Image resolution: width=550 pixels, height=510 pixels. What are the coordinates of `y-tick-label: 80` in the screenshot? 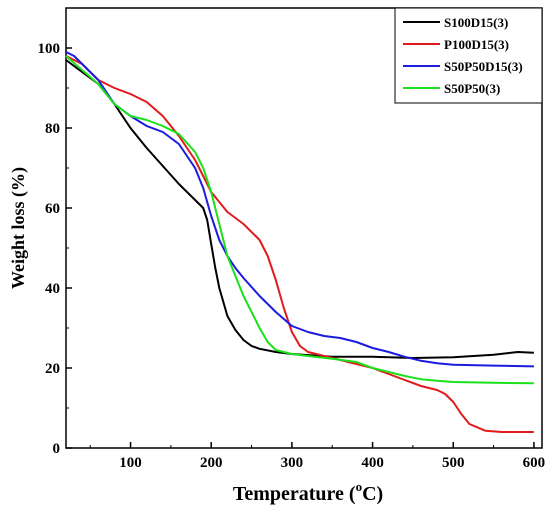 It's located at (52, 129).